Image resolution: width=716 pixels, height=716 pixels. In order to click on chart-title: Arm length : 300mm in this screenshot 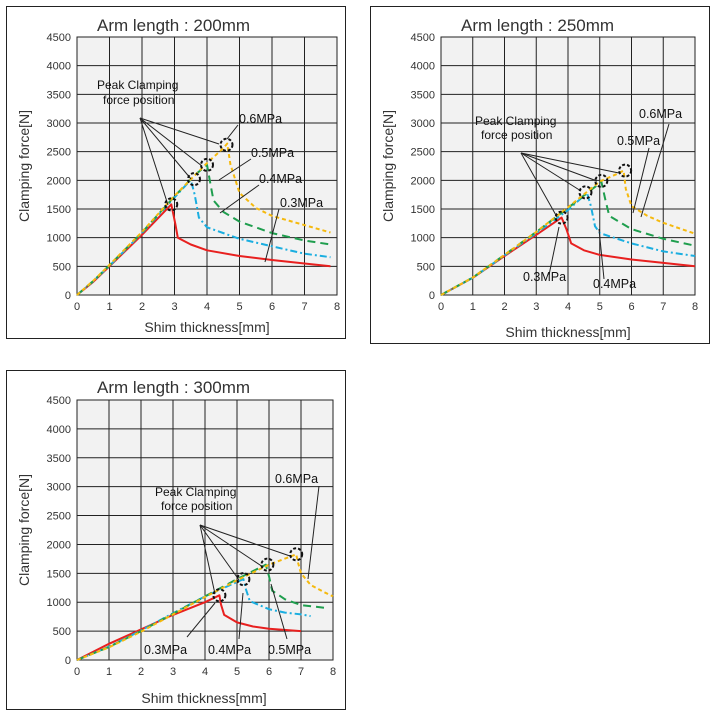, I will do `click(173, 387)`.